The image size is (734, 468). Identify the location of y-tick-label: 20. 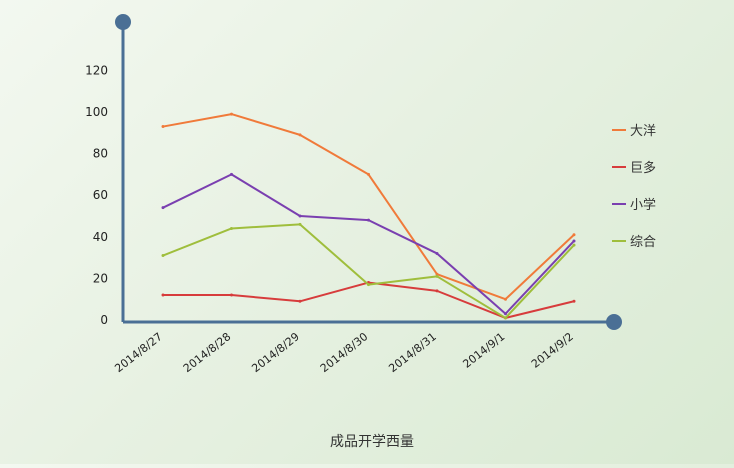
(100, 278).